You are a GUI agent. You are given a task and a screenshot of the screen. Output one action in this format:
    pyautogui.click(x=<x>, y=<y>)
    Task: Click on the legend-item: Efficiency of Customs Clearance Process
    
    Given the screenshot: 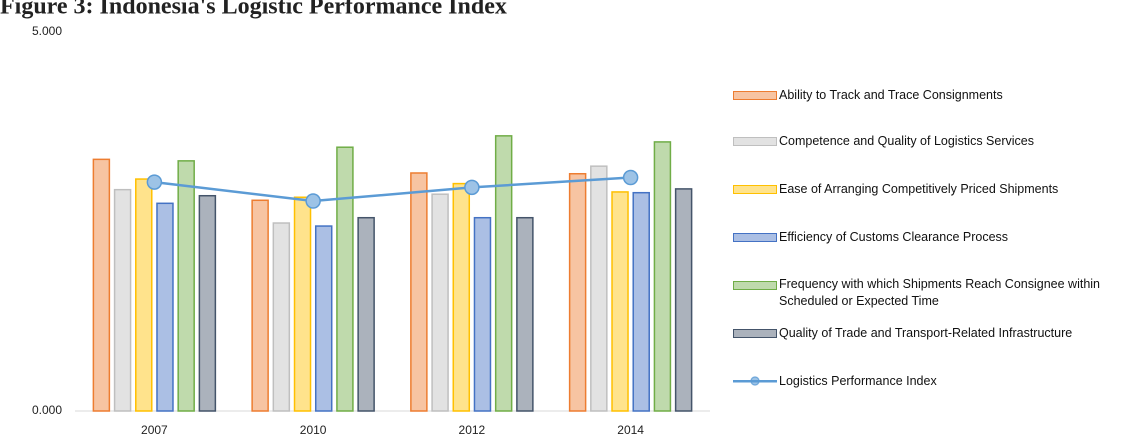 What is the action you would take?
    pyautogui.click(x=870, y=237)
    